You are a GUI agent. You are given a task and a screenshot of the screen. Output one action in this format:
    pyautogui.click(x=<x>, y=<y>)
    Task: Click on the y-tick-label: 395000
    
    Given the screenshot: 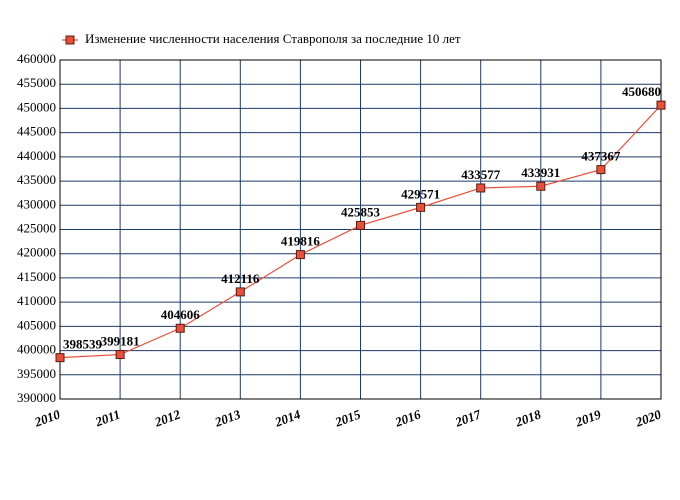 What is the action you would take?
    pyautogui.click(x=36, y=373)
    